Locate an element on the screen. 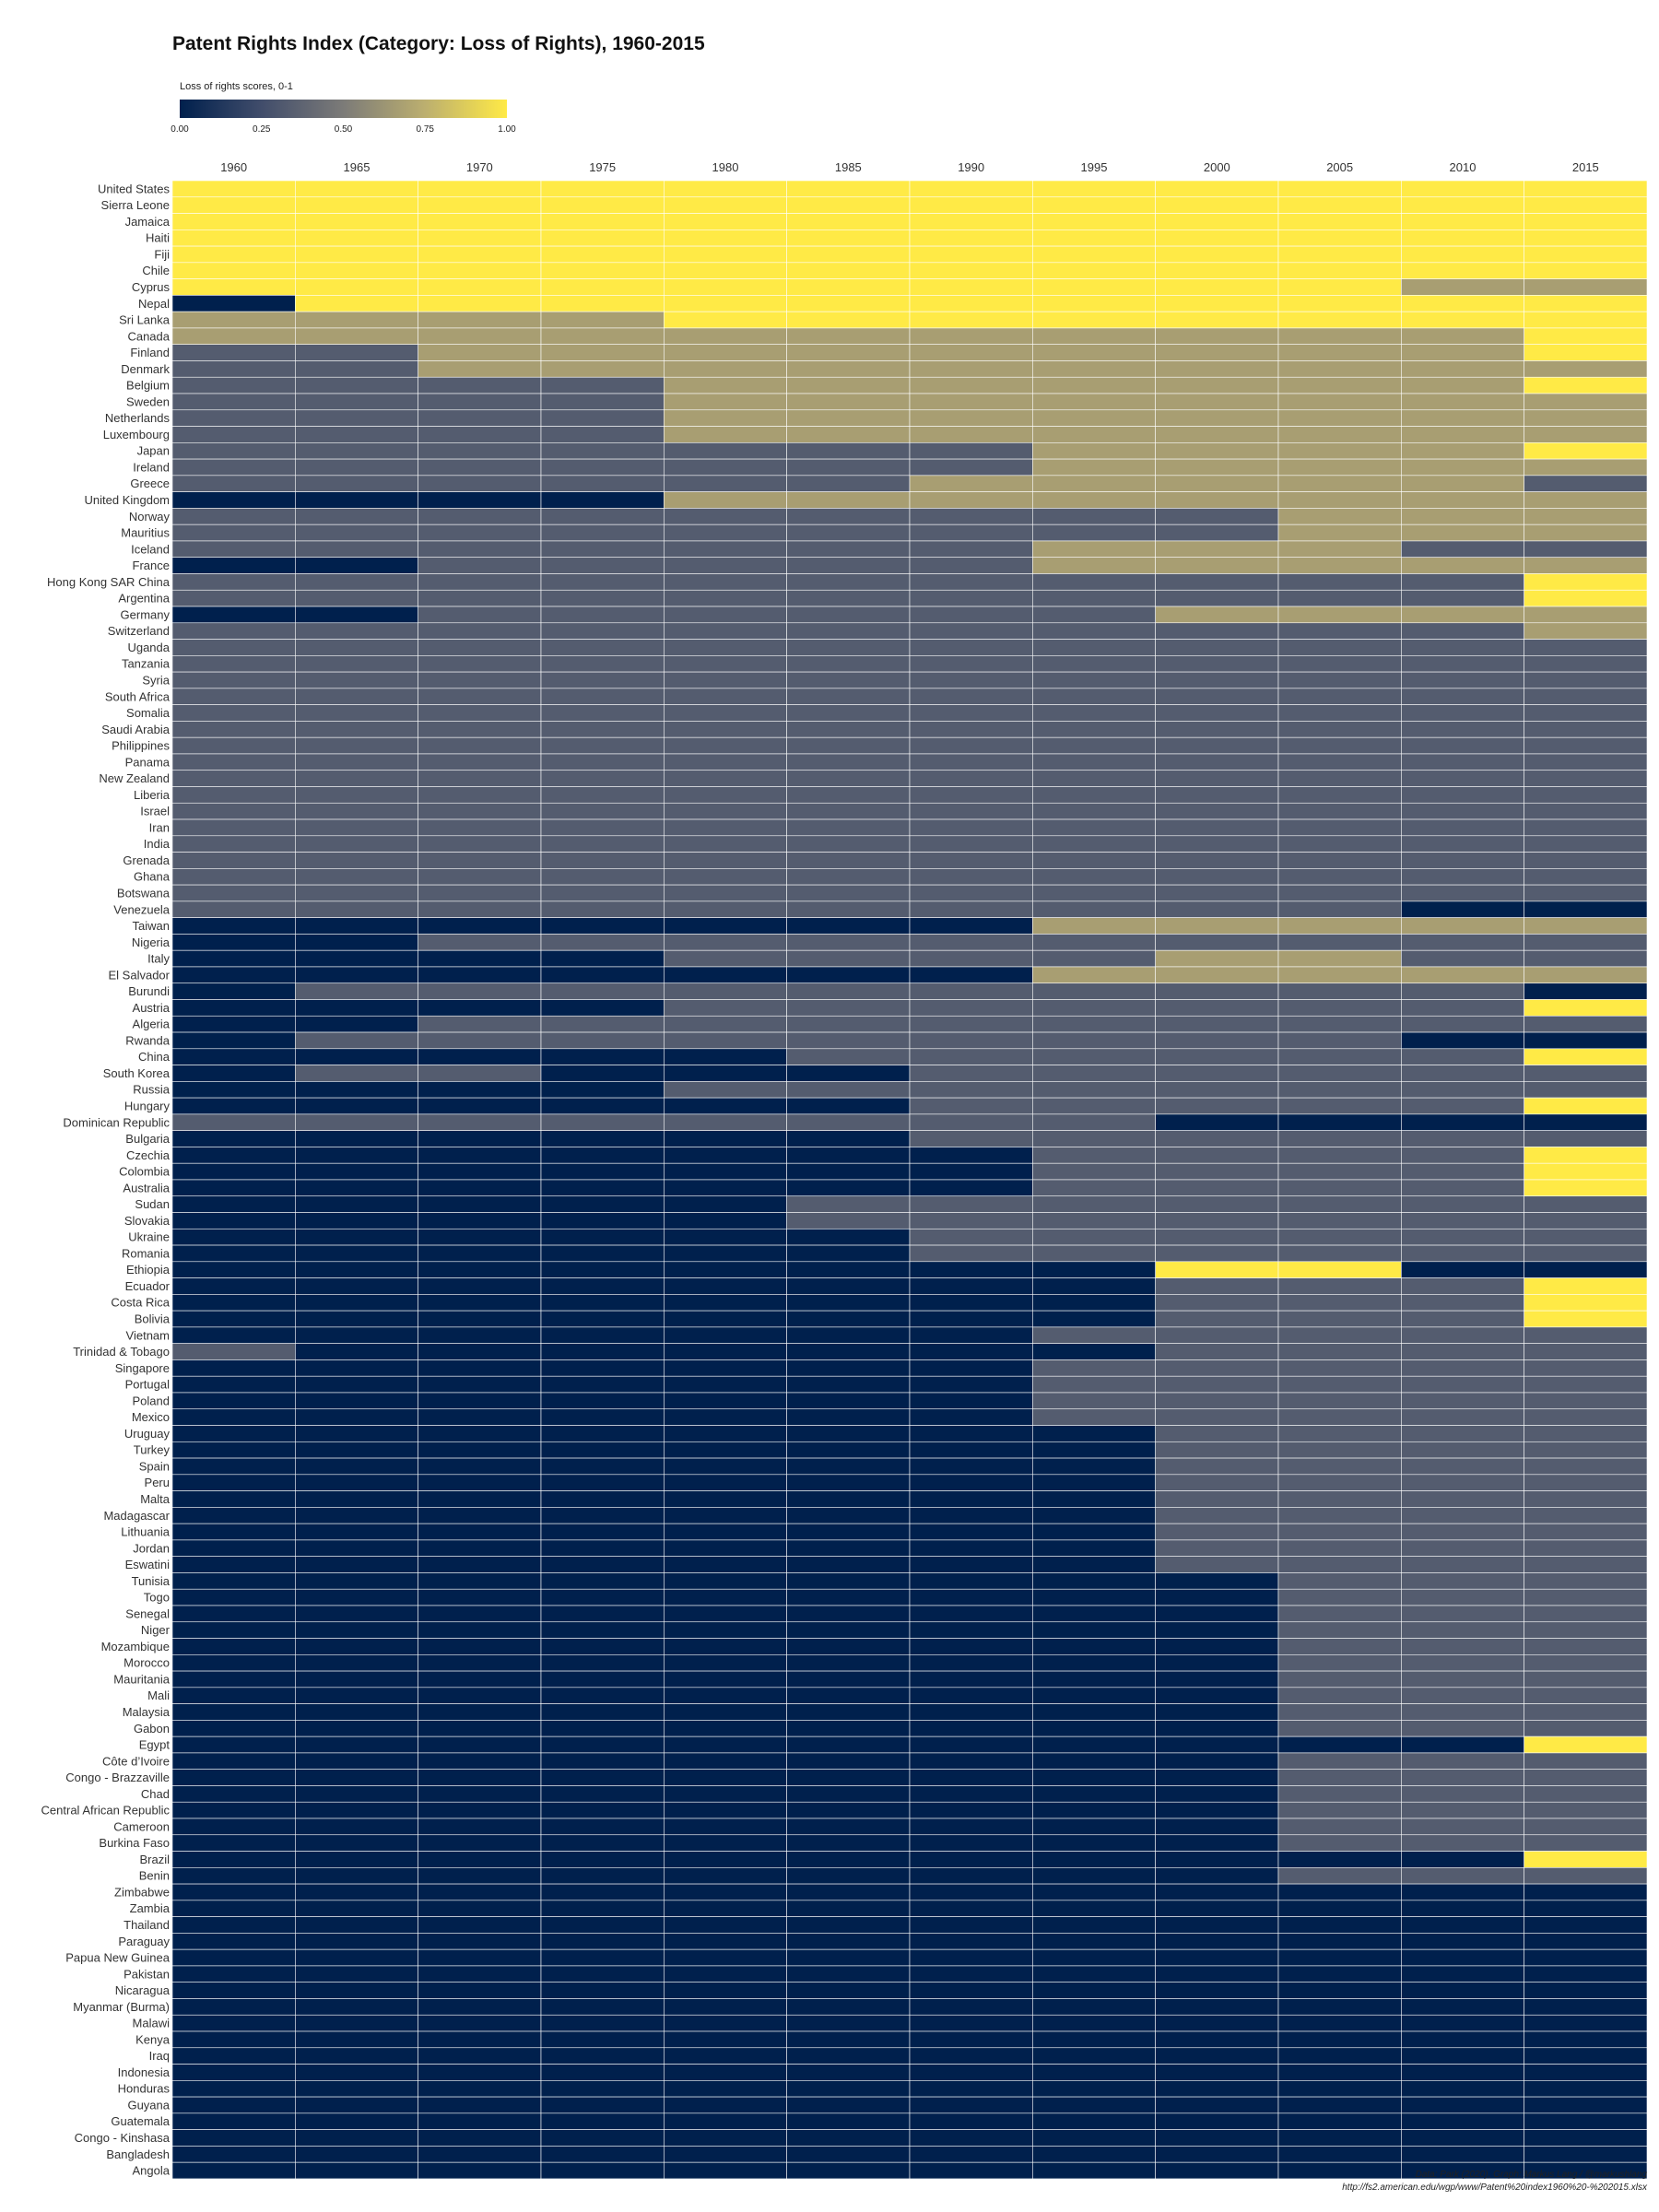 The height and width of the screenshot is (2212, 1659). y-tick-label: Spain is located at coordinates (154, 1466).